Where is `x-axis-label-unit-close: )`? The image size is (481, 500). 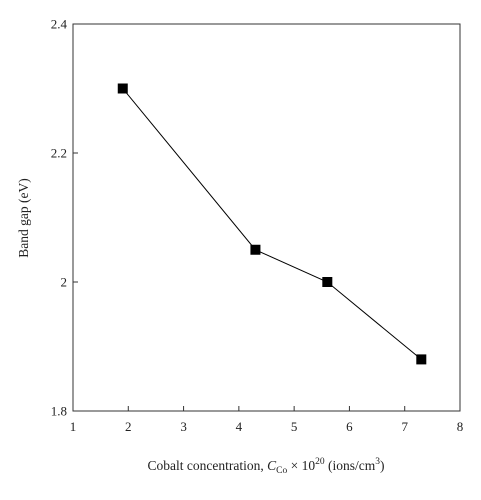 x-axis-label-unit-close: ) is located at coordinates (382, 465).